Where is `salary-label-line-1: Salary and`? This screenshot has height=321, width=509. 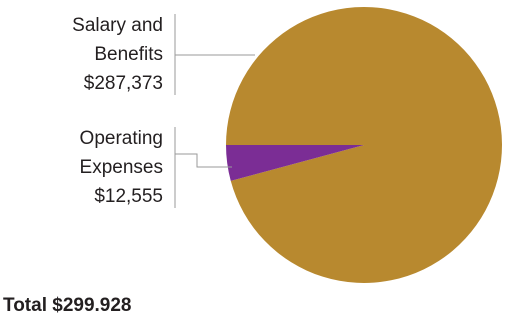
salary-label-line-1: Salary and is located at coordinates (117, 25).